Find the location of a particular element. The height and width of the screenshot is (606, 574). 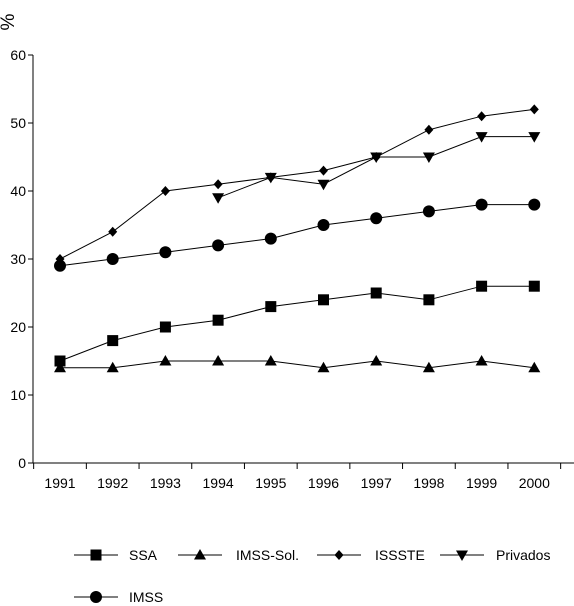

series-line-imss is located at coordinates (297, 235).